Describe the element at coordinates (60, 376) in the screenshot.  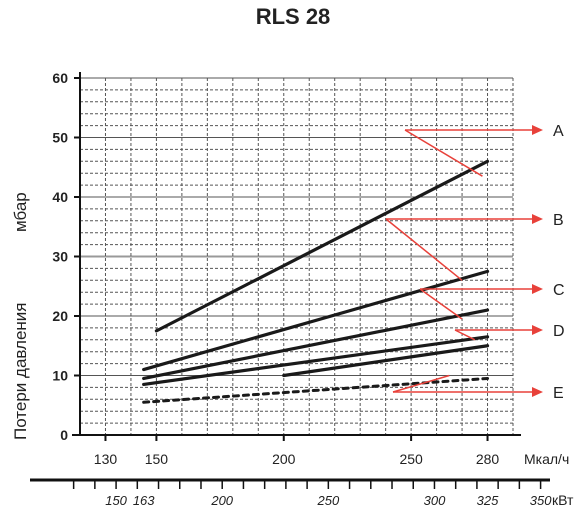
I see `y-tick-label: 10` at that location.